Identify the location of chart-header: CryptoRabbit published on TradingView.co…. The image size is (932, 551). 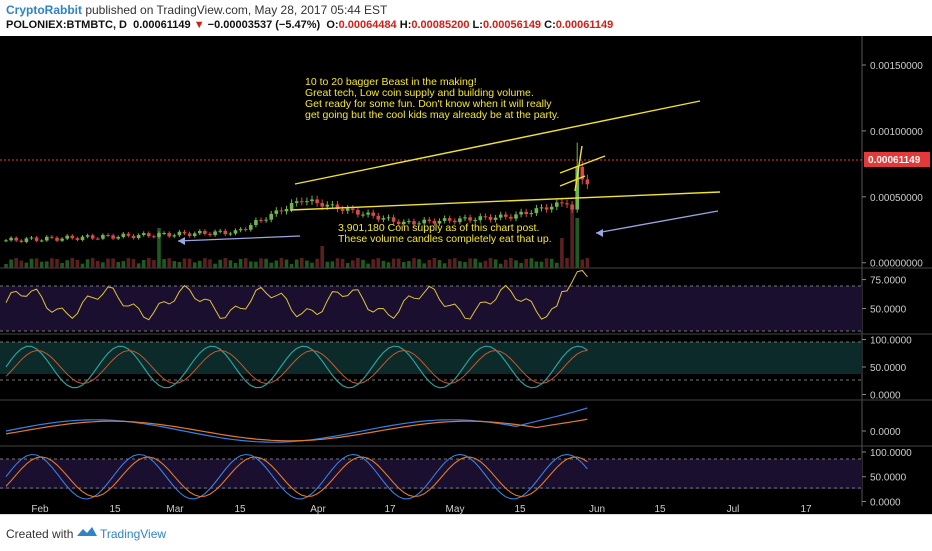
(466, 18).